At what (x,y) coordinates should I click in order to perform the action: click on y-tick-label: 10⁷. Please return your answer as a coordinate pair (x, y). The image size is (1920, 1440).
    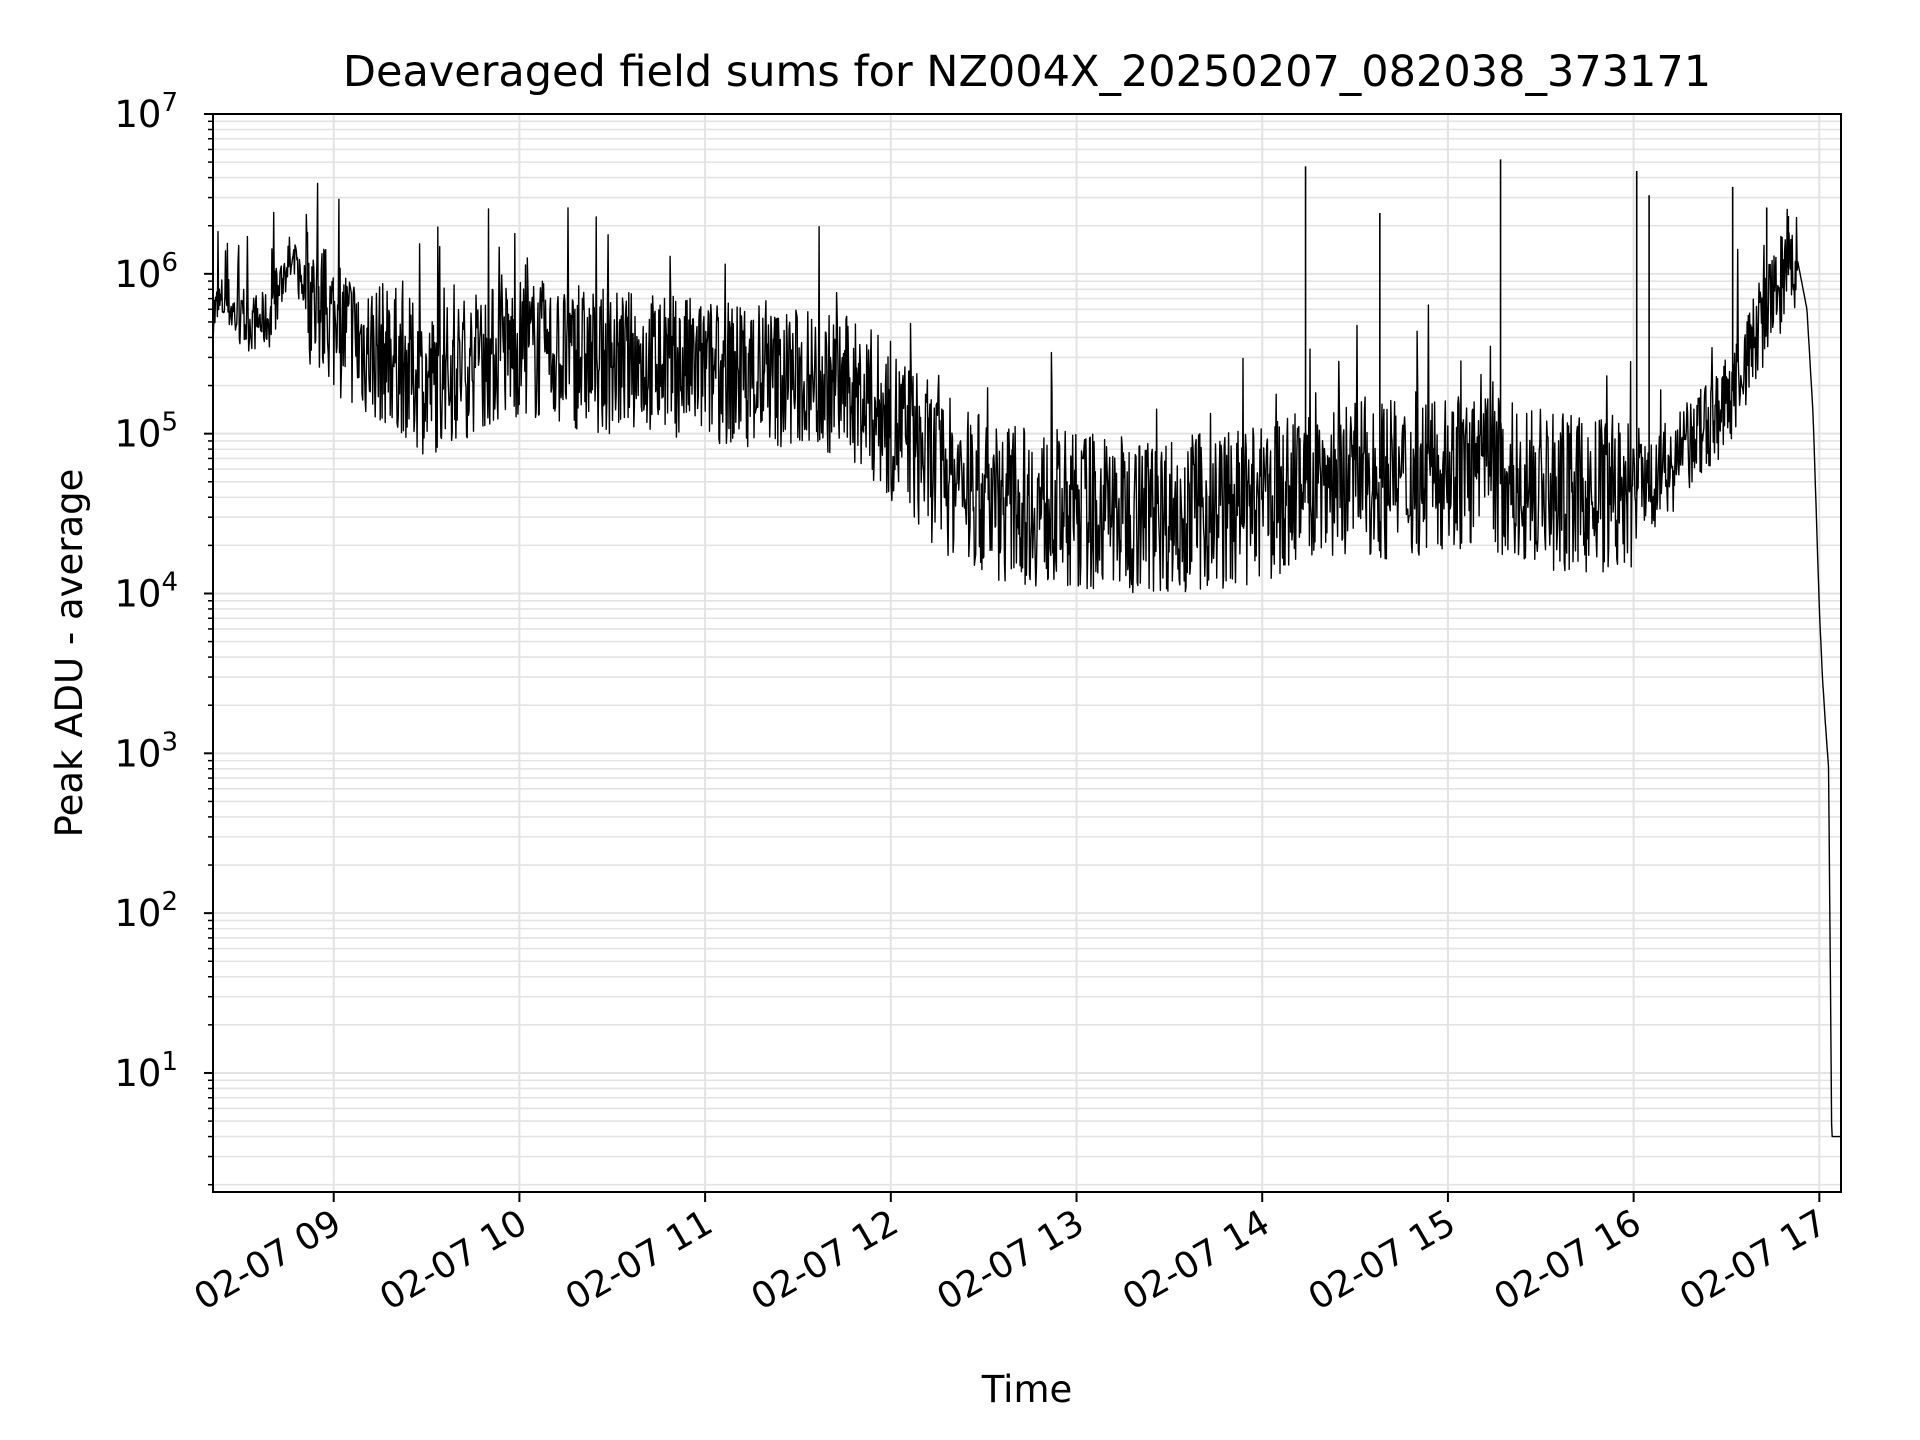
    Looking at the image, I should click on (146, 112).